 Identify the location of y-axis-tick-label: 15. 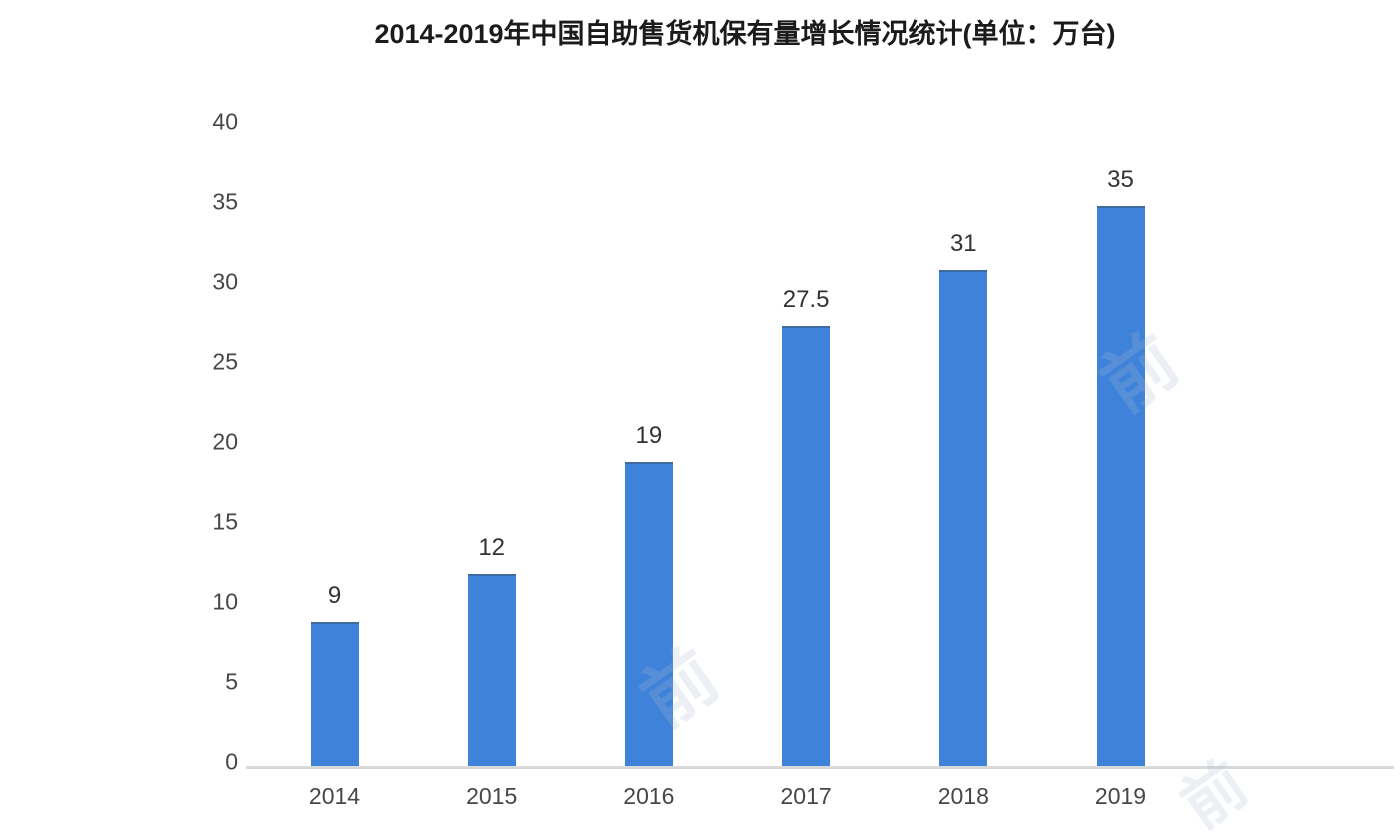
(225, 521).